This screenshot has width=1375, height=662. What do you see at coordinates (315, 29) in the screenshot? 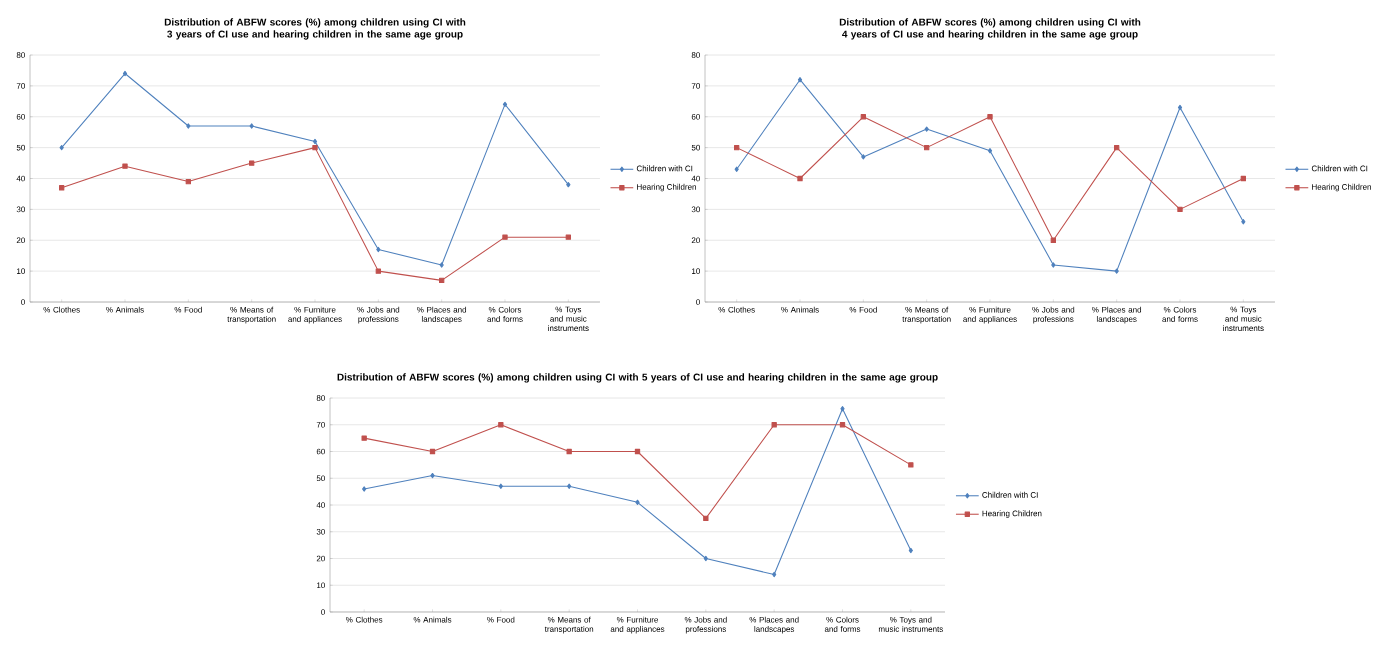
I see `chart-title: Distribution of ABFW scores (%) among children using CI with 3 years of CI use and hearing children in the same age group` at bounding box center [315, 29].